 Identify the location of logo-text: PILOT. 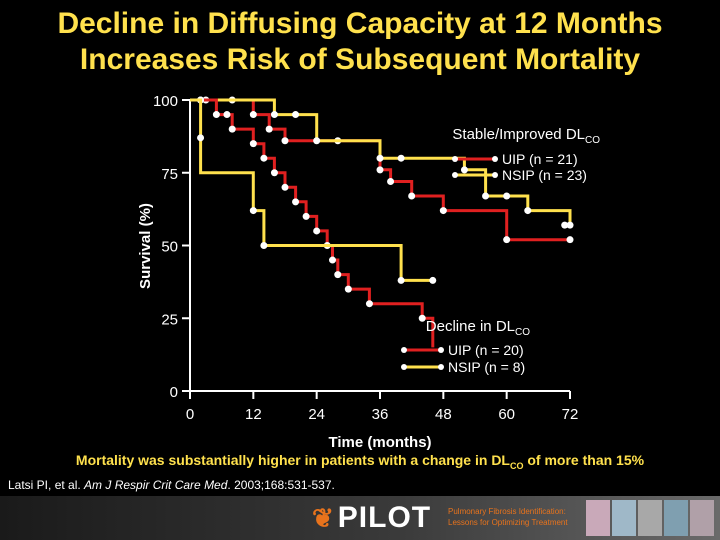
(384, 517).